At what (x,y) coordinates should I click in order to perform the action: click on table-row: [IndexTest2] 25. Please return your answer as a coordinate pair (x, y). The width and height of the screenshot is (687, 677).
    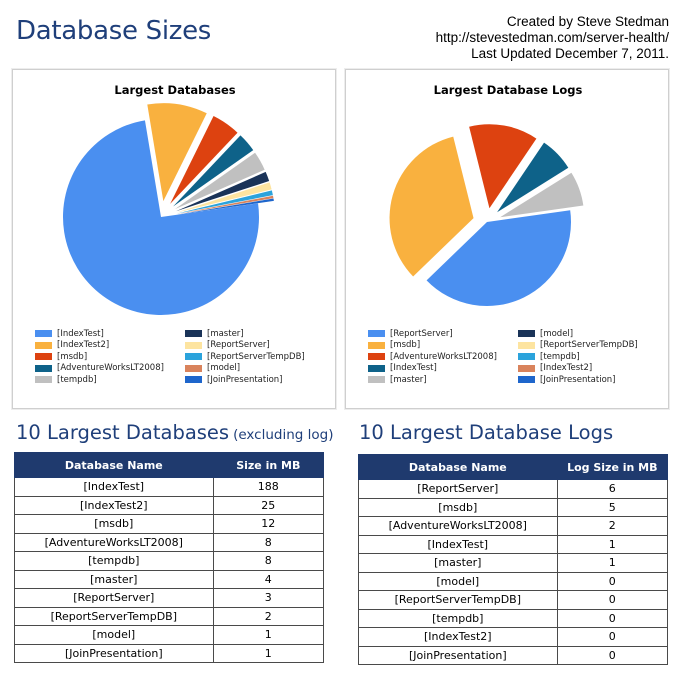
    Looking at the image, I should click on (169, 505).